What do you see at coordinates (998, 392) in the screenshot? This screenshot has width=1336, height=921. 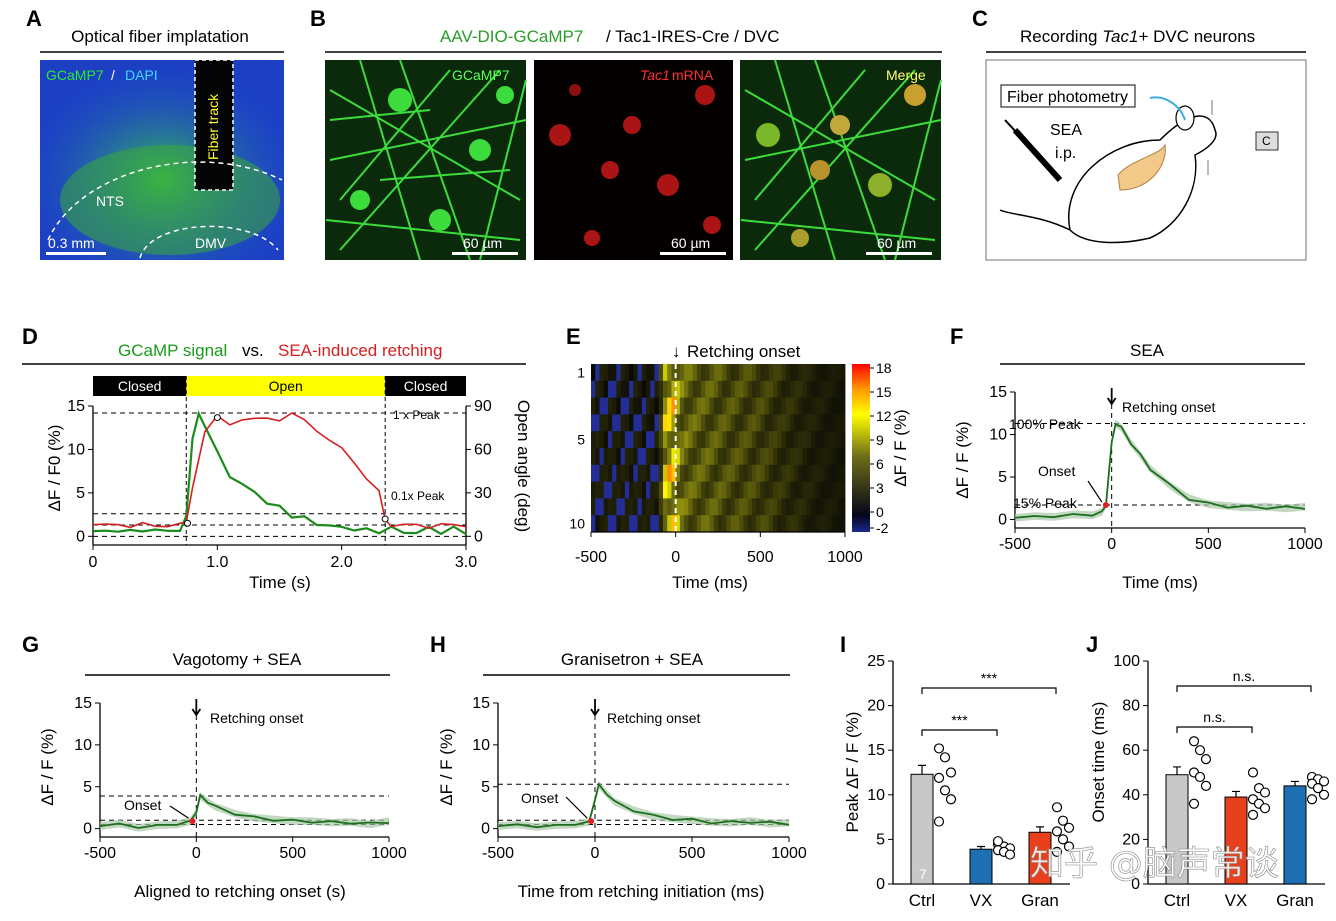 I see `y-tick-label: 15` at bounding box center [998, 392].